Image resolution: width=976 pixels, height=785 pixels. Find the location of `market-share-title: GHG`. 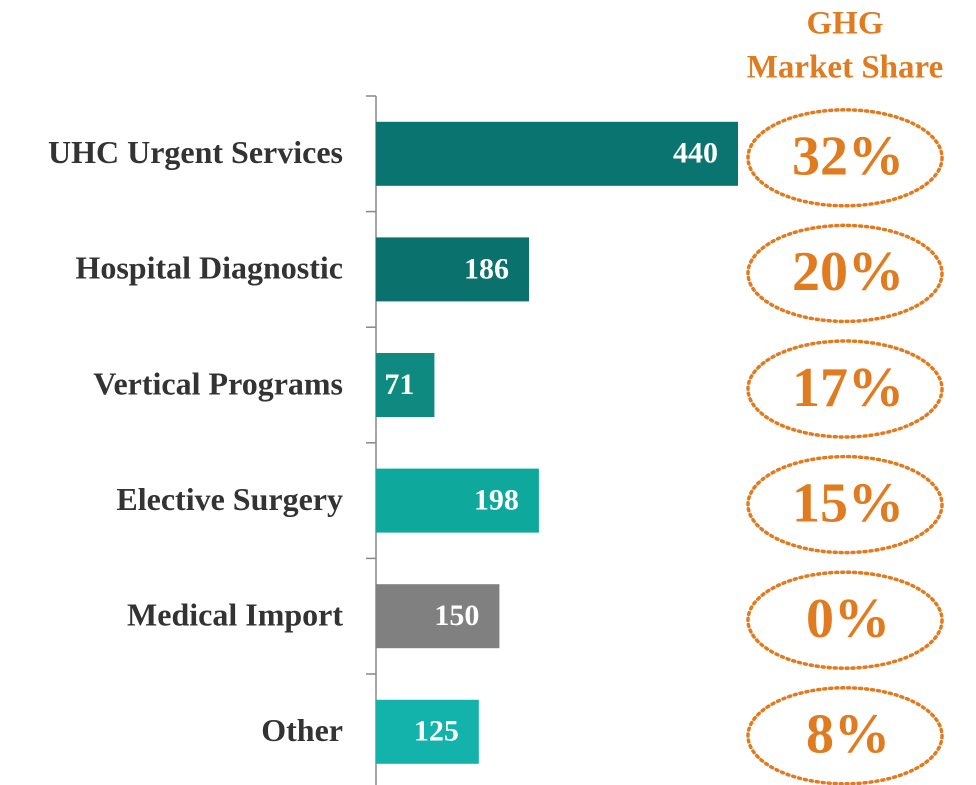

market-share-title: GHG is located at coordinates (844, 24).